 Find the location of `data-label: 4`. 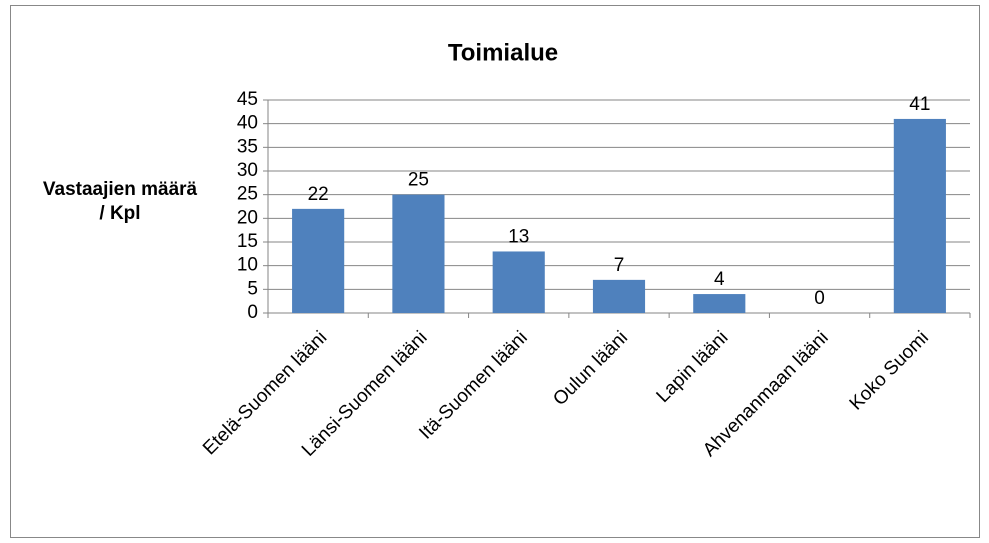

data-label: 4 is located at coordinates (719, 279).